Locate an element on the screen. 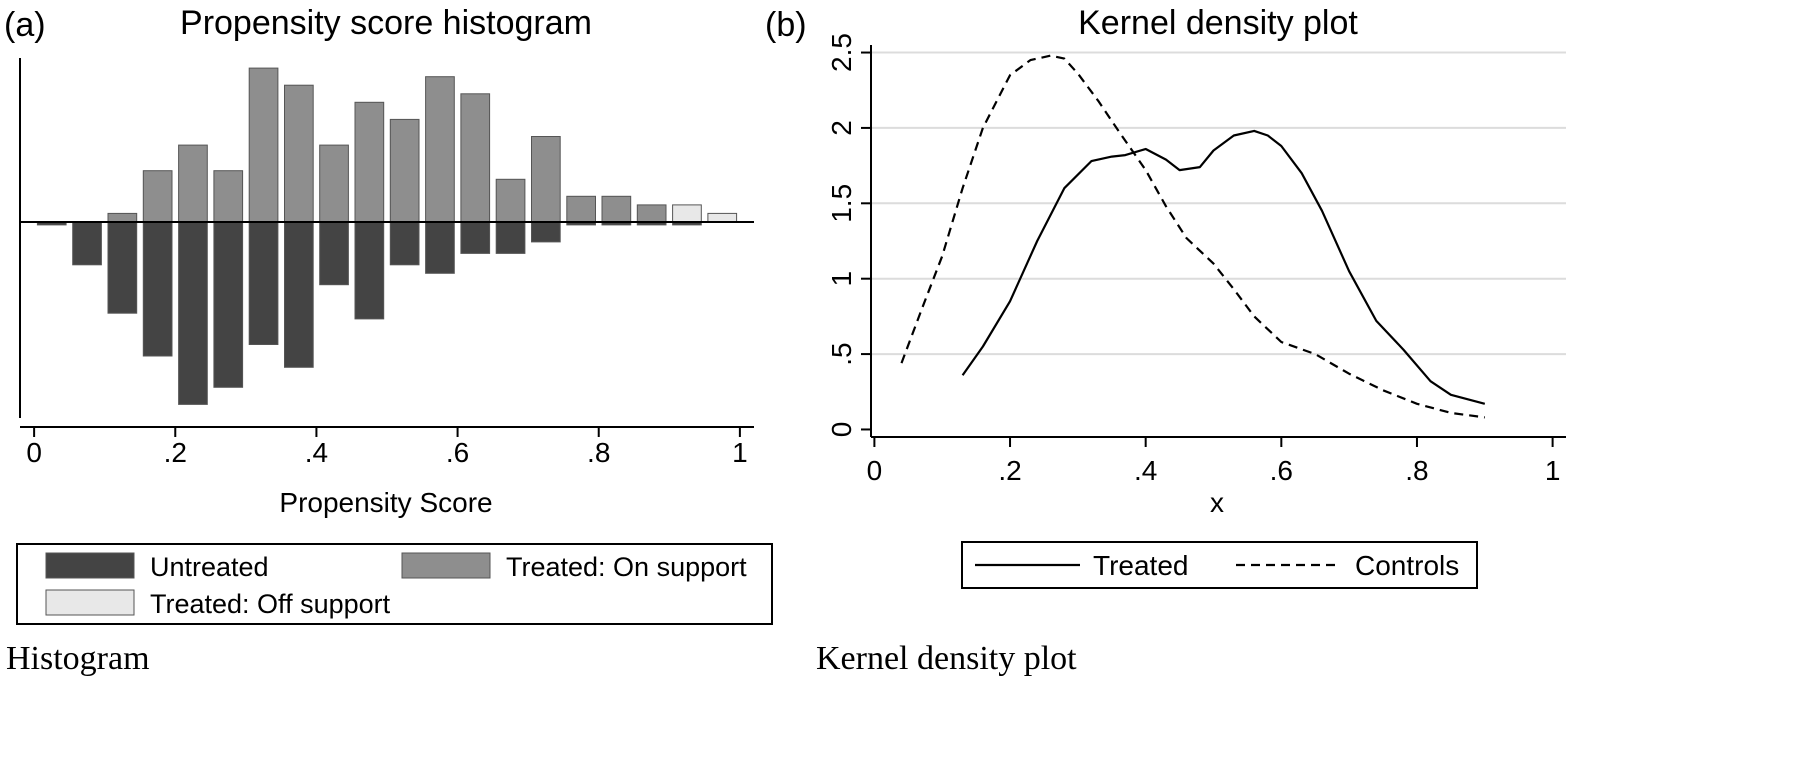 Image resolution: width=1800 pixels, height=784 pixels. histogram-x-ticks: 0 .2 .4 .6 .8 1 is located at coordinates (387, 447).